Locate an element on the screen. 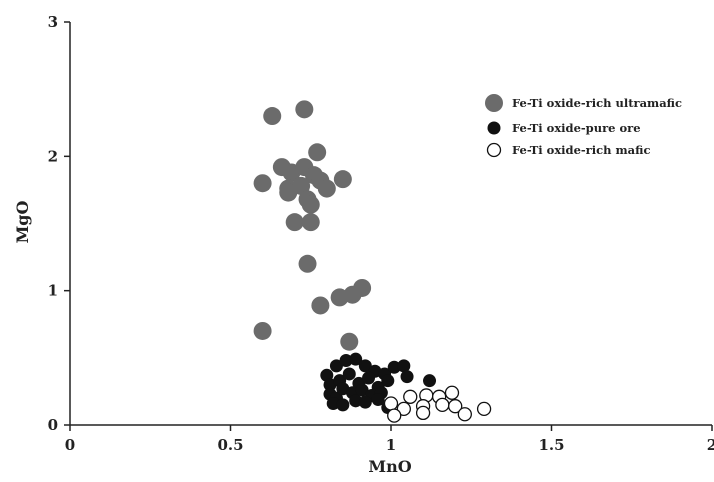  legend-label: Fe-Ti oxide-pure ore is located at coordinates (576, 128).